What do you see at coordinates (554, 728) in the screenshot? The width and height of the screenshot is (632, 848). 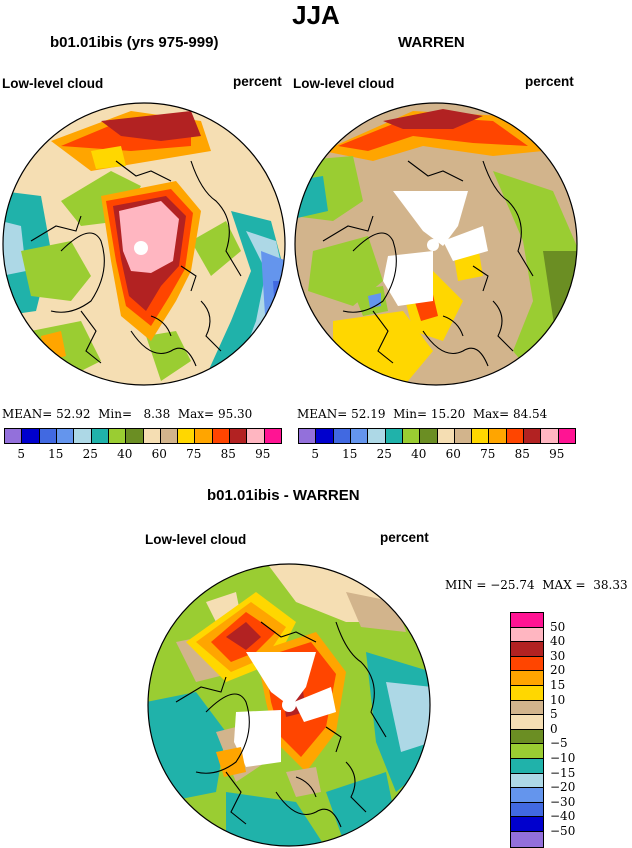 I see `colorbar-tick-label: 0` at bounding box center [554, 728].